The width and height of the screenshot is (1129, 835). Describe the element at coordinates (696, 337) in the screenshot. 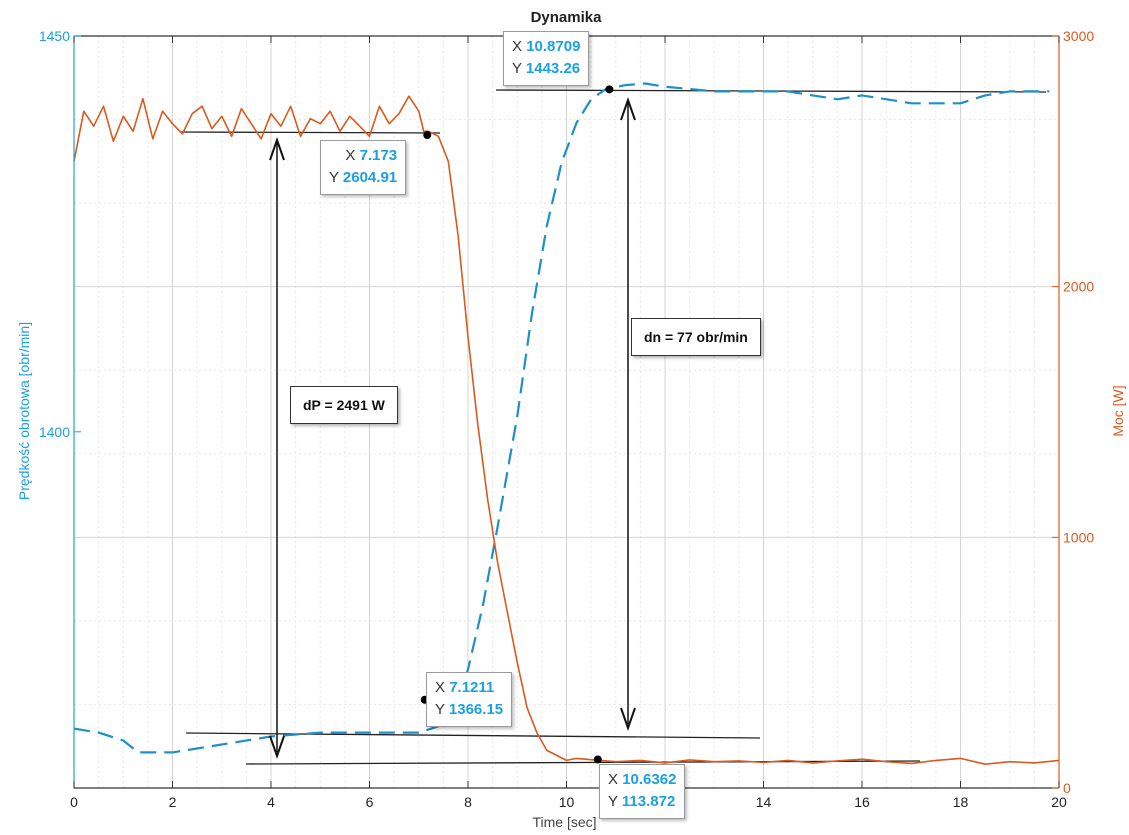

I see `annotation-dn: dn = 77 obr/min` at that location.